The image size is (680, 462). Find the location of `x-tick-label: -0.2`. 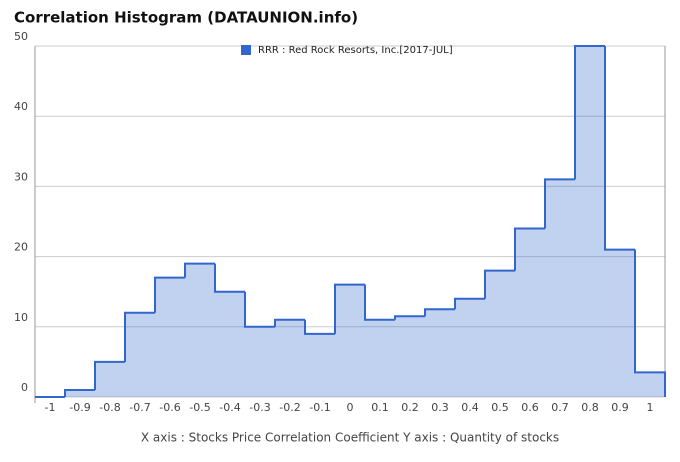

x-tick-label: -0.2 is located at coordinates (289, 407).